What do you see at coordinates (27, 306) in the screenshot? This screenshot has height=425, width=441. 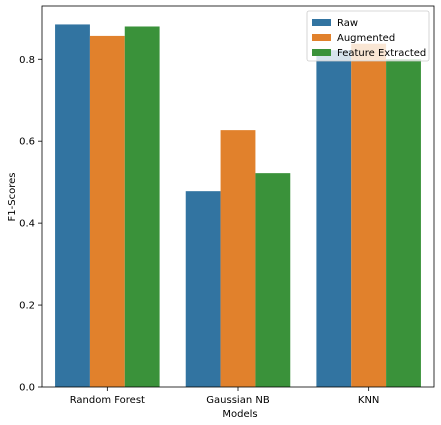 I see `y-tick-label: 0.2` at bounding box center [27, 306].